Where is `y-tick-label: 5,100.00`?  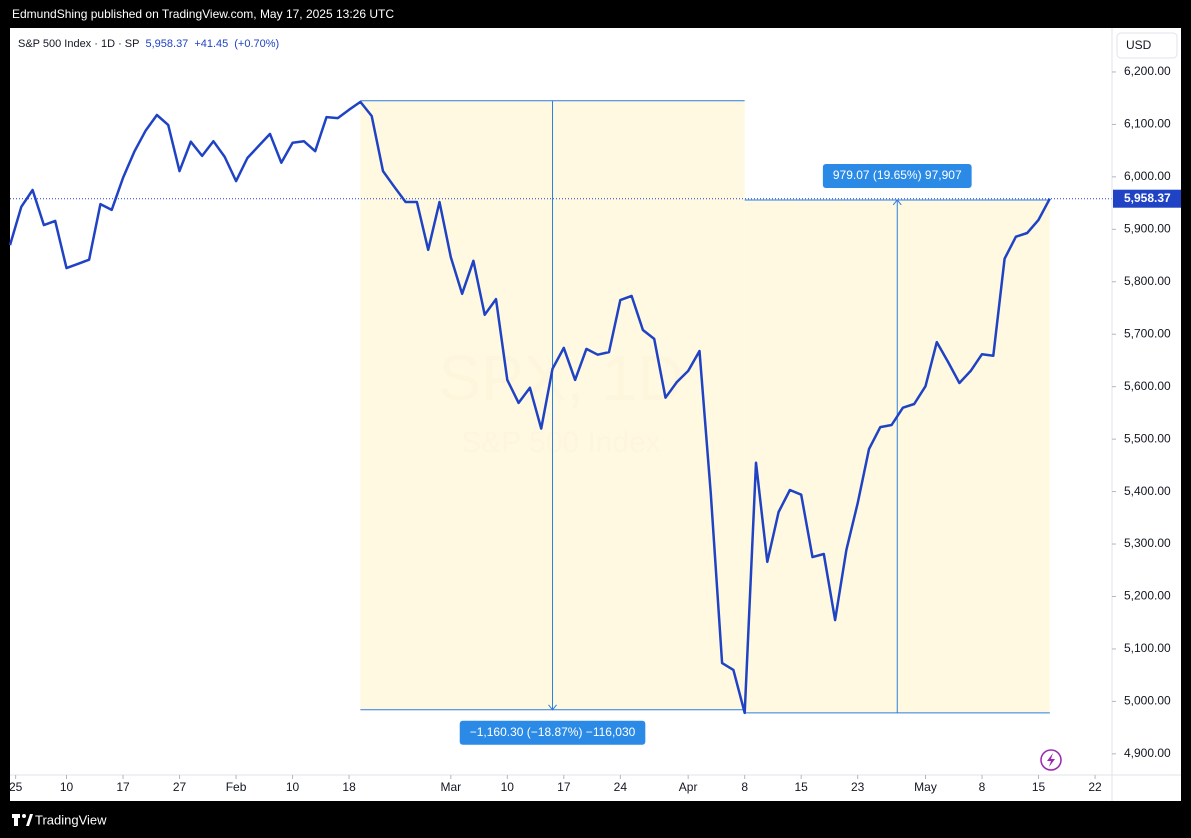
y-tick-label: 5,100.00 is located at coordinates (1147, 648).